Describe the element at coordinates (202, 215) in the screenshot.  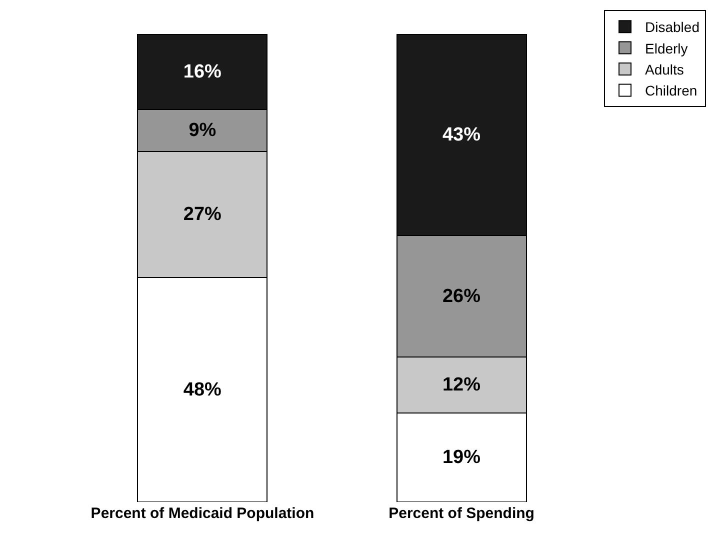
I see `data-label: 27%` at that location.